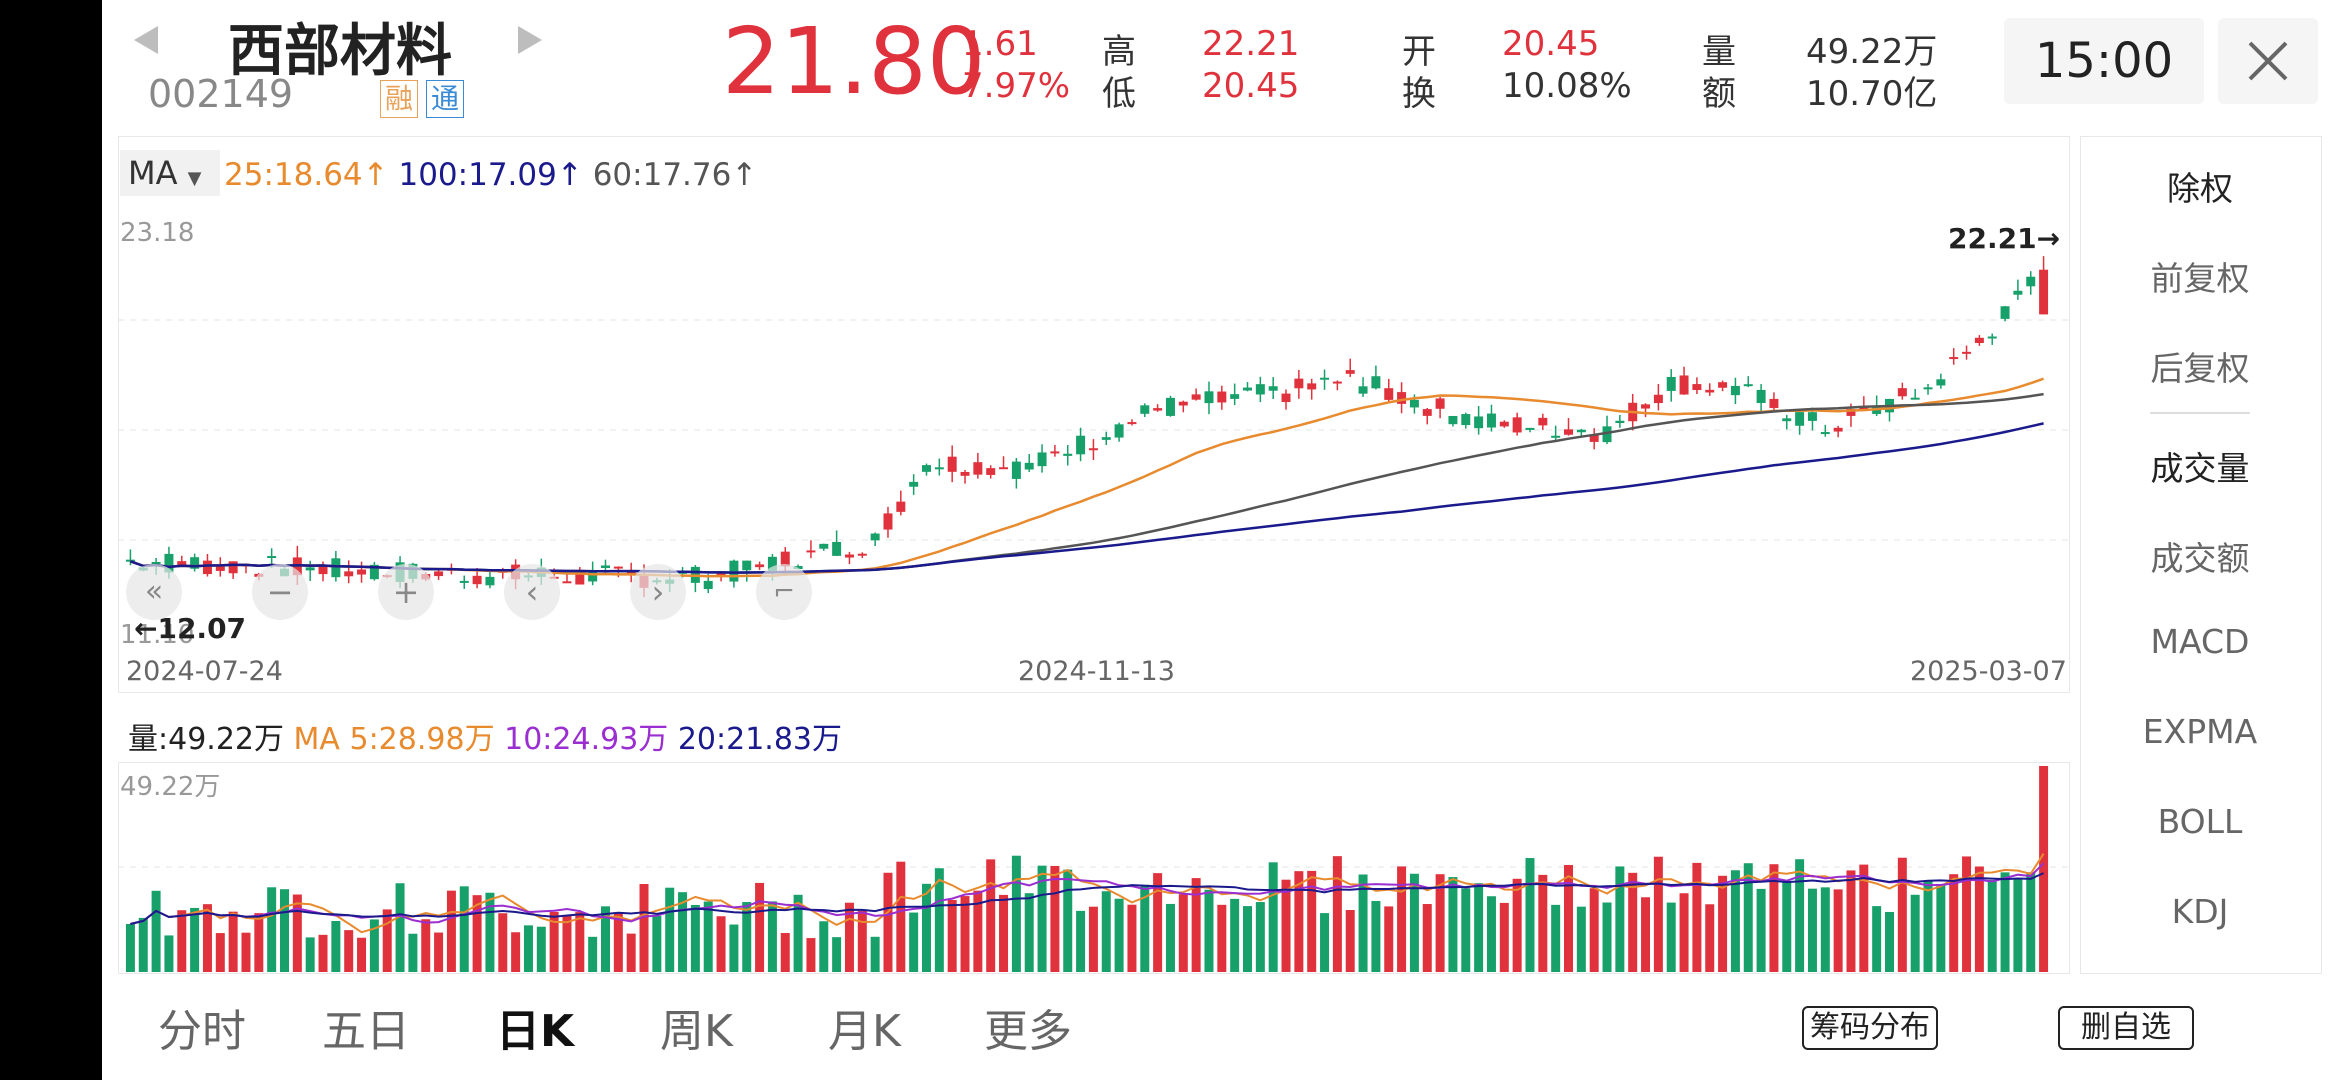 The height and width of the screenshot is (1080, 2340). I want to click on zoom-in-icon: +, so click(406, 592).